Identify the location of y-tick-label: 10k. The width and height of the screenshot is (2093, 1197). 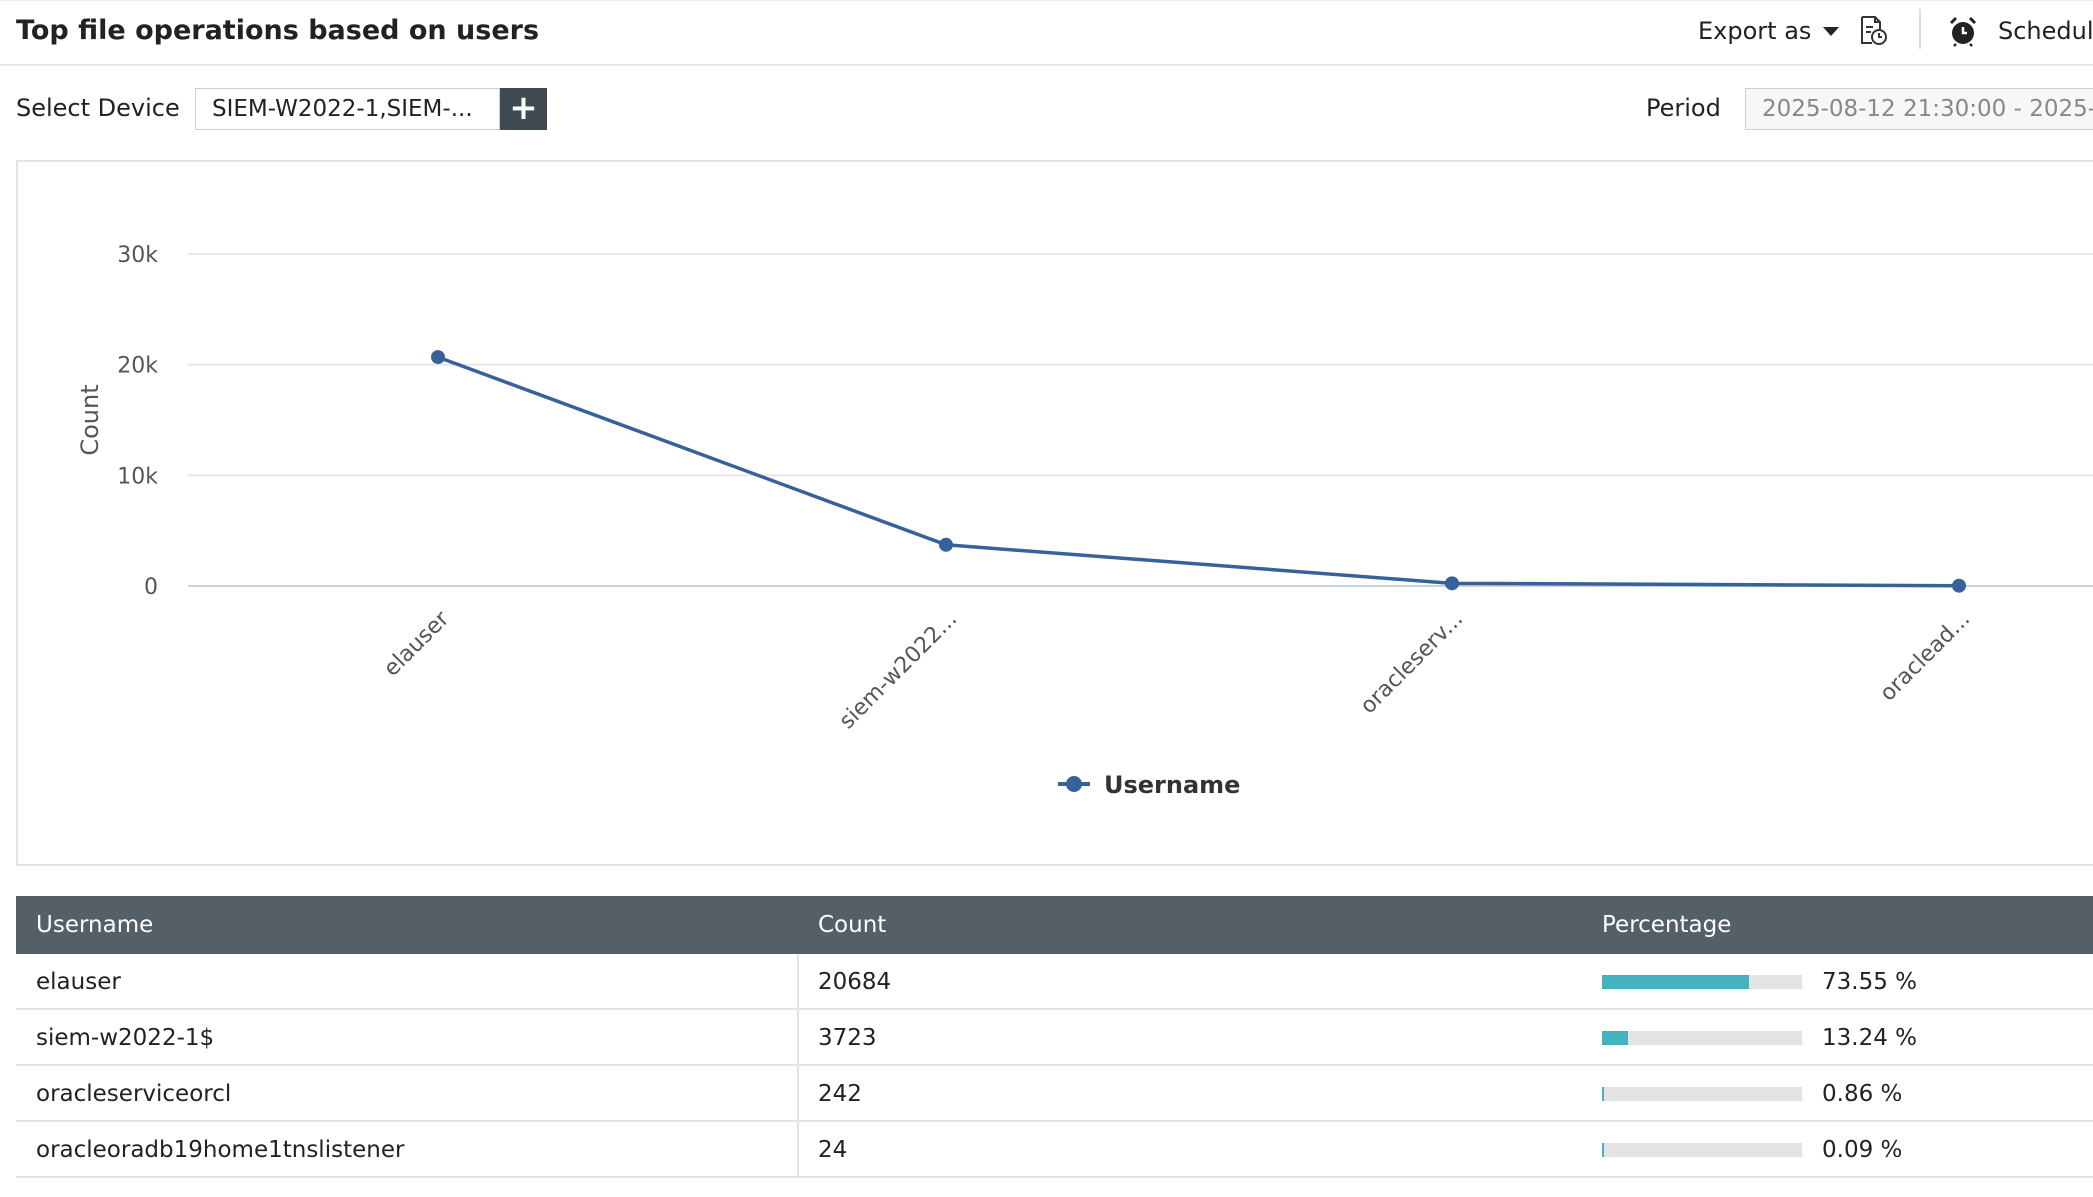
(137, 476).